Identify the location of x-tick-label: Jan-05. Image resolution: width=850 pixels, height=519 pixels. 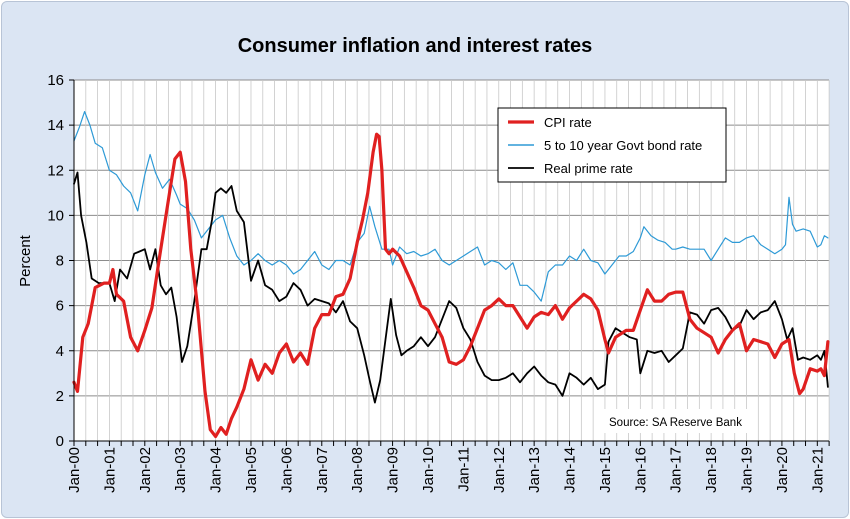
(251, 470).